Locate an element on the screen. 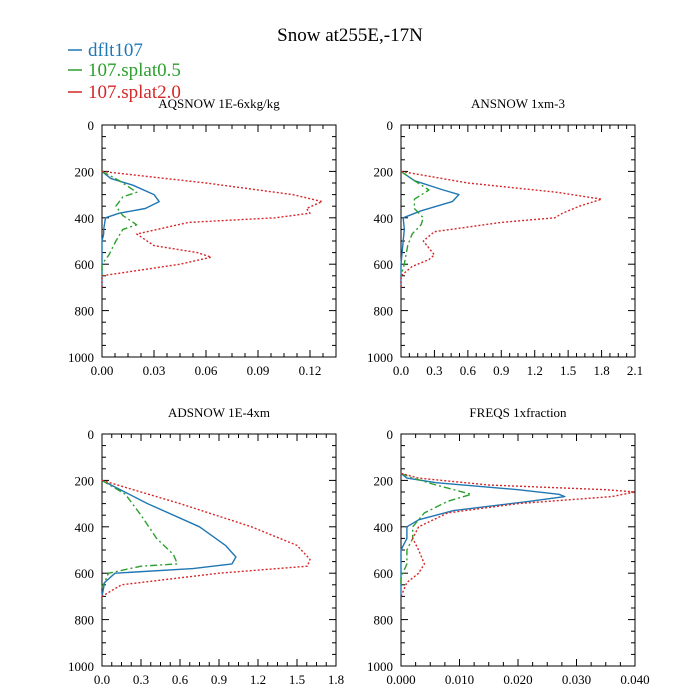 The width and height of the screenshot is (700, 700). legend-label: 107.splat2.0 is located at coordinates (134, 92).